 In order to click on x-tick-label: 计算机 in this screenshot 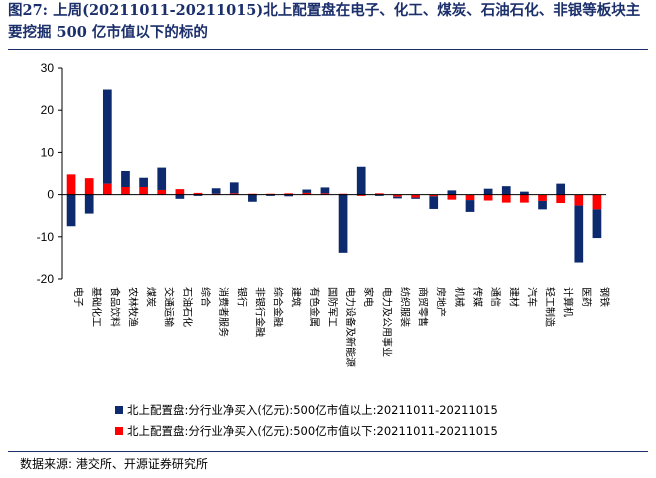, I will do `click(568, 302)`.